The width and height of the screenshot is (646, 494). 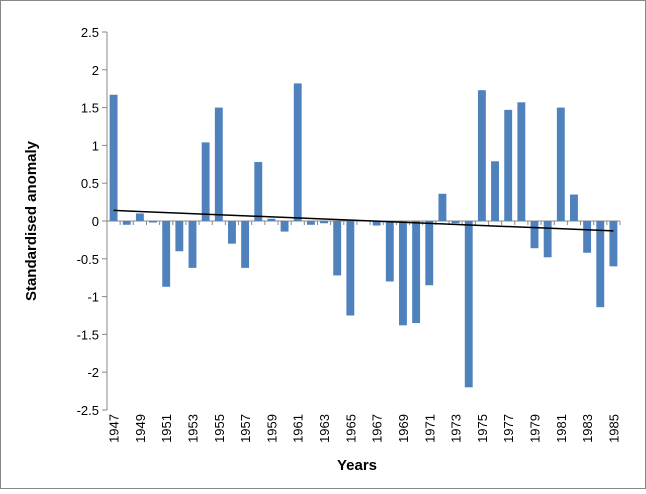 What do you see at coordinates (482, 428) in the screenshot?
I see `x-tick-label: 1975` at bounding box center [482, 428].